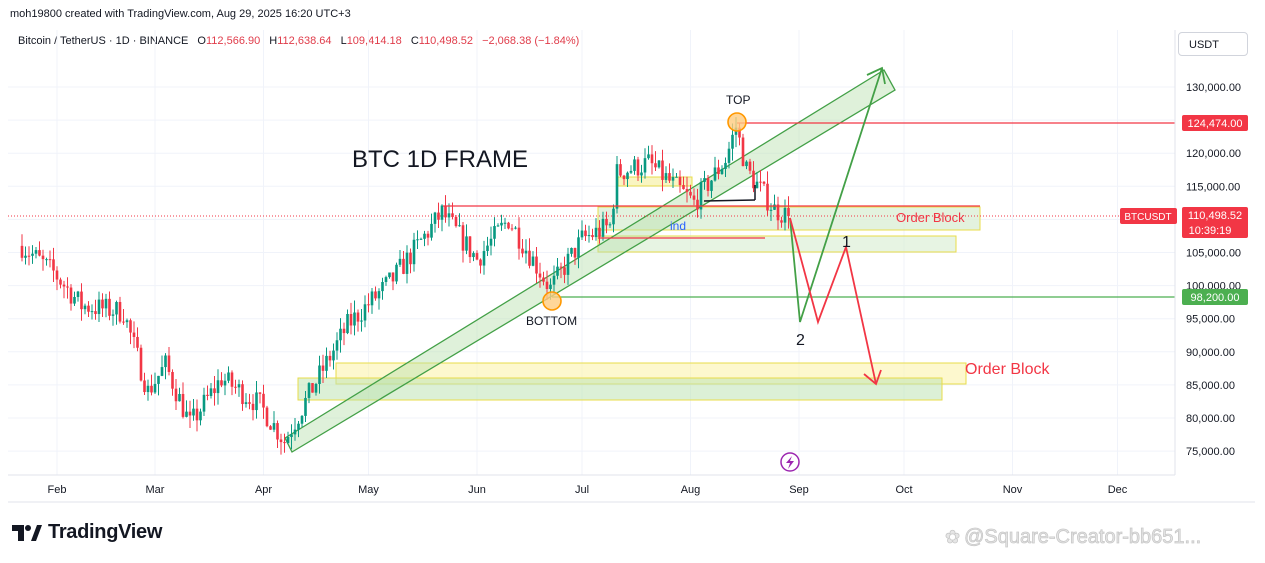 This screenshot has height=563, width=1265. I want to click on tradingview-logo: TradingView, so click(87, 532).